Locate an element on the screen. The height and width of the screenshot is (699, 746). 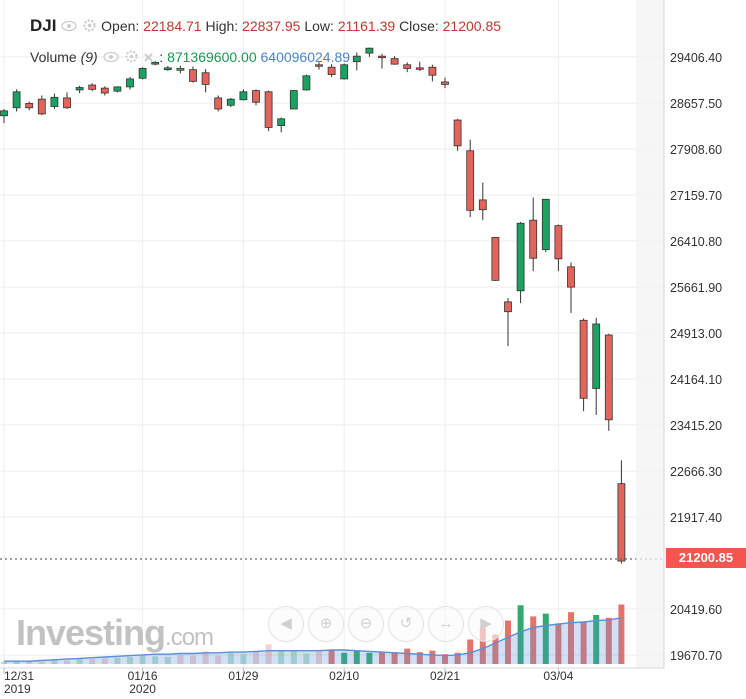
zoom-fit-button: ↔ is located at coordinates (446, 624).